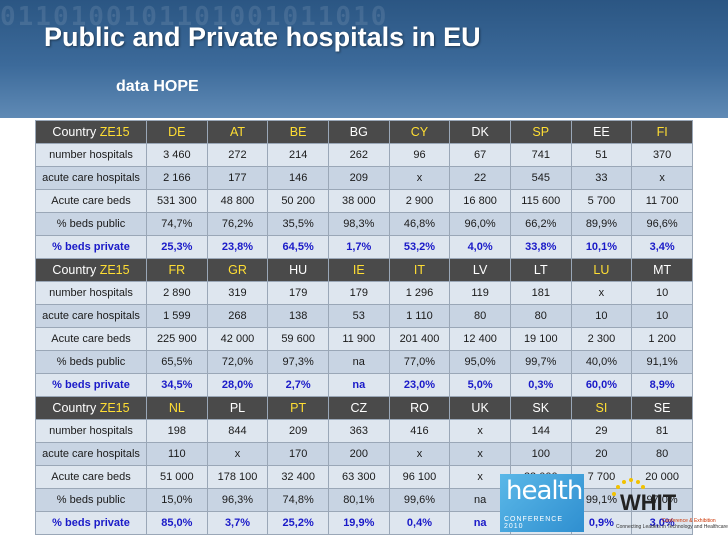 Image resolution: width=728 pixels, height=546 pixels. Describe the element at coordinates (662, 132) in the screenshot. I see `country-code: FI` at that location.